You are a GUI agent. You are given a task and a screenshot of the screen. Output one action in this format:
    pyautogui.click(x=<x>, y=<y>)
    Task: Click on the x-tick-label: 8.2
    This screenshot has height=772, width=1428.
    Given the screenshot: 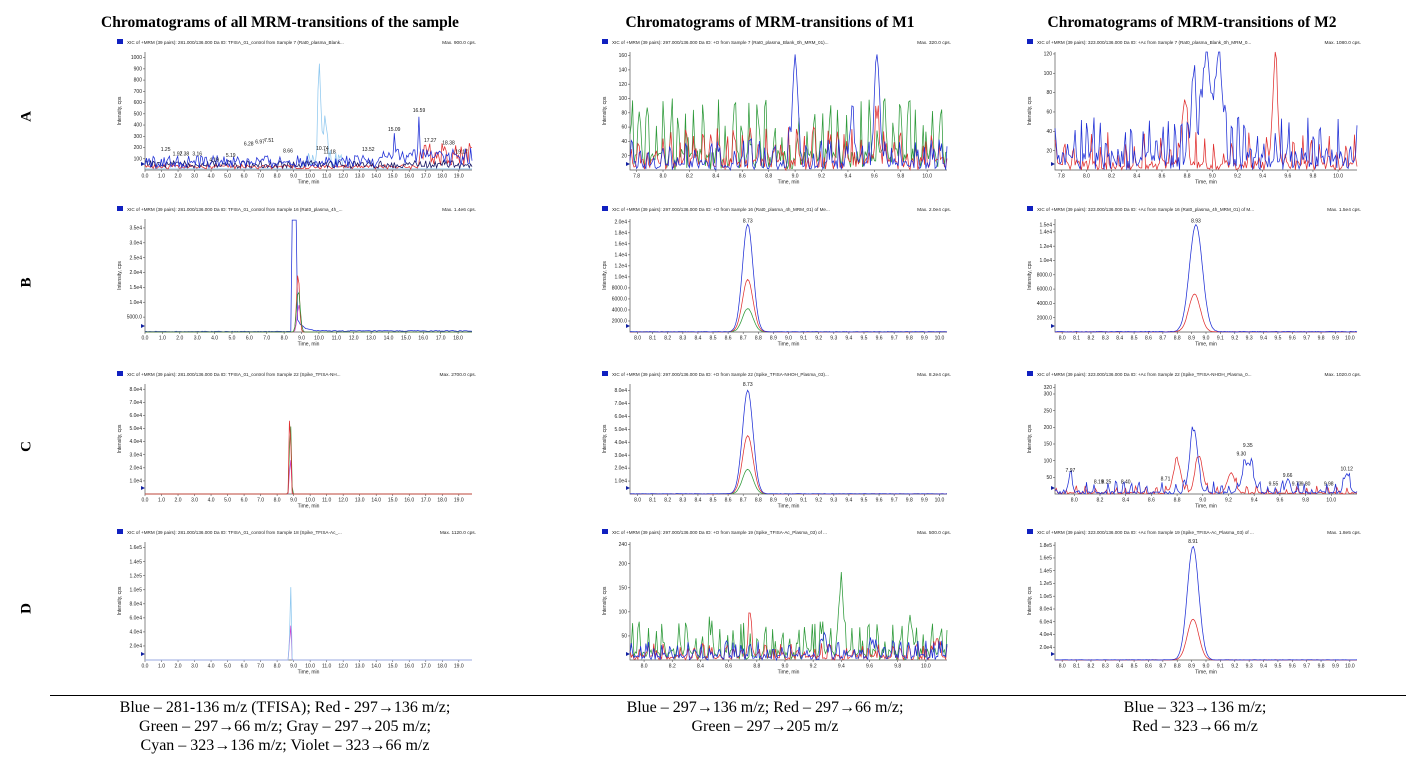 What is the action you would take?
    pyautogui.click(x=1111, y=177)
    